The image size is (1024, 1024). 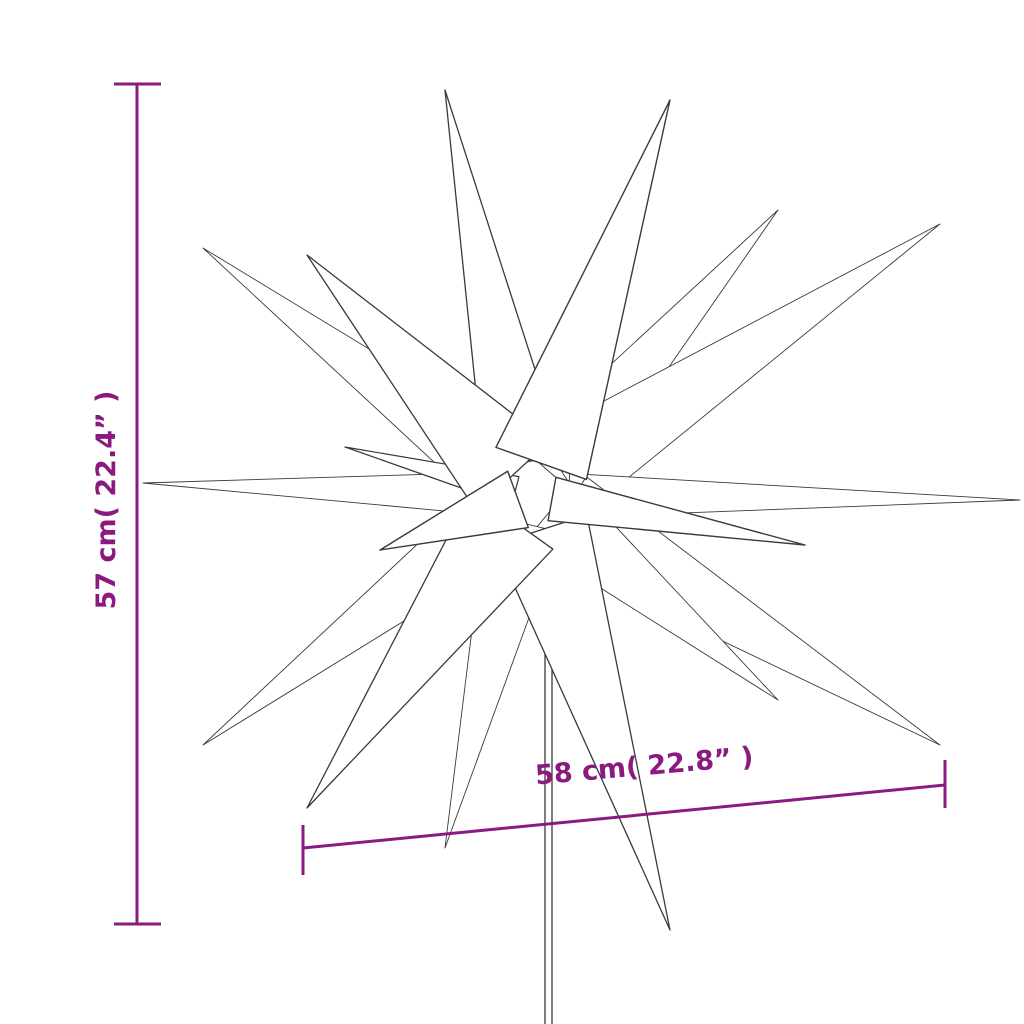 What do you see at coordinates (548, 832) in the screenshot?
I see `stake-stem` at bounding box center [548, 832].